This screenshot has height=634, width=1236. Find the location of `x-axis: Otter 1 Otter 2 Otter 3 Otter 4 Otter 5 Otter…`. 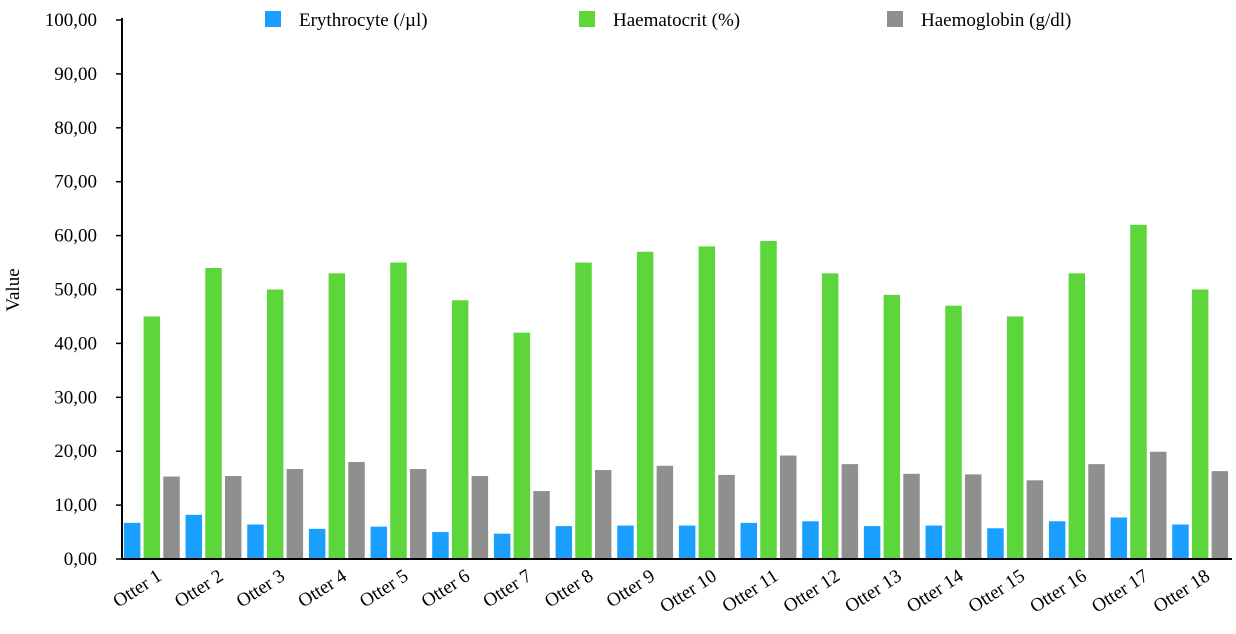

x-axis: Otter 1 Otter 2 Otter 3 Otter 4 Otter 5 Otter… is located at coordinates (670, 588).